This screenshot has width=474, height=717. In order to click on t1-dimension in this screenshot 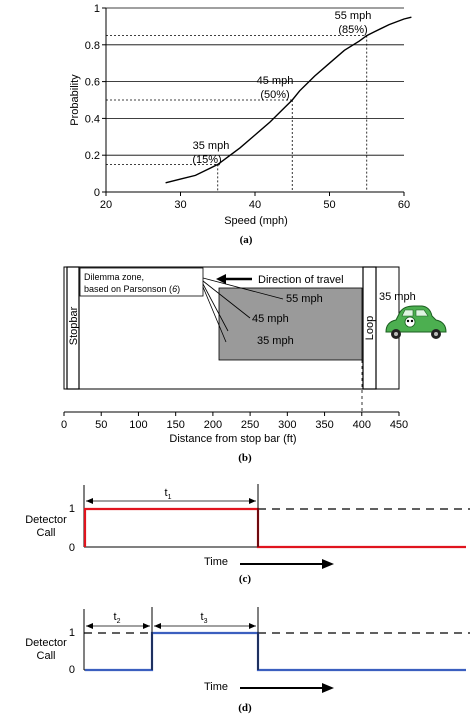, I will do `click(171, 501)`.